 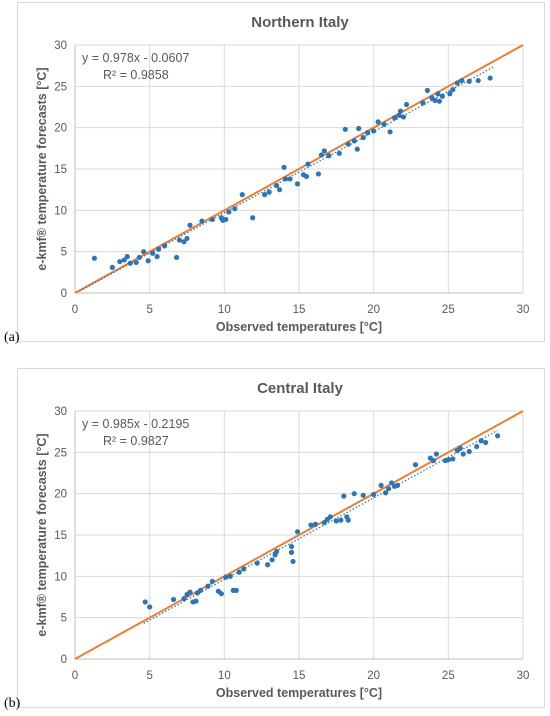 What do you see at coordinates (300, 22) in the screenshot?
I see `chart-title: Northern Italy` at bounding box center [300, 22].